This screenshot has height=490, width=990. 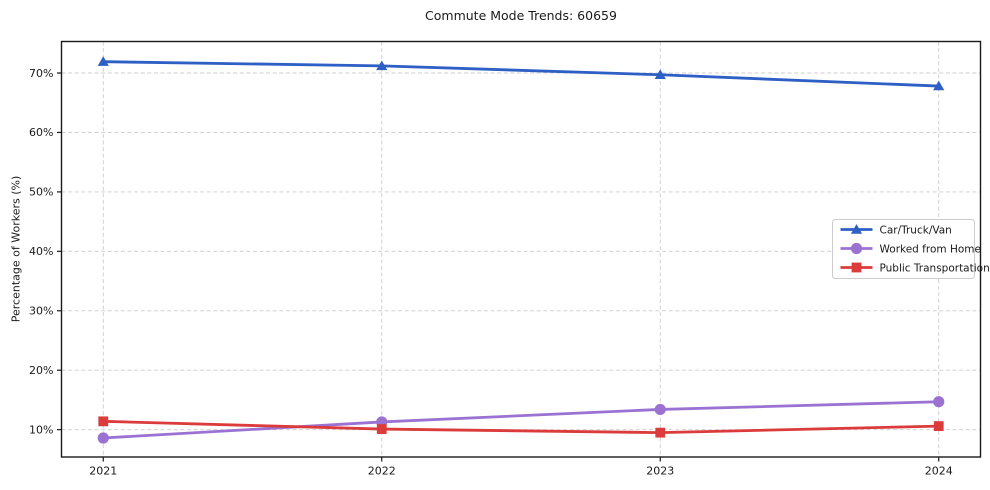 I want to click on legend-marker-circle, so click(x=856, y=248).